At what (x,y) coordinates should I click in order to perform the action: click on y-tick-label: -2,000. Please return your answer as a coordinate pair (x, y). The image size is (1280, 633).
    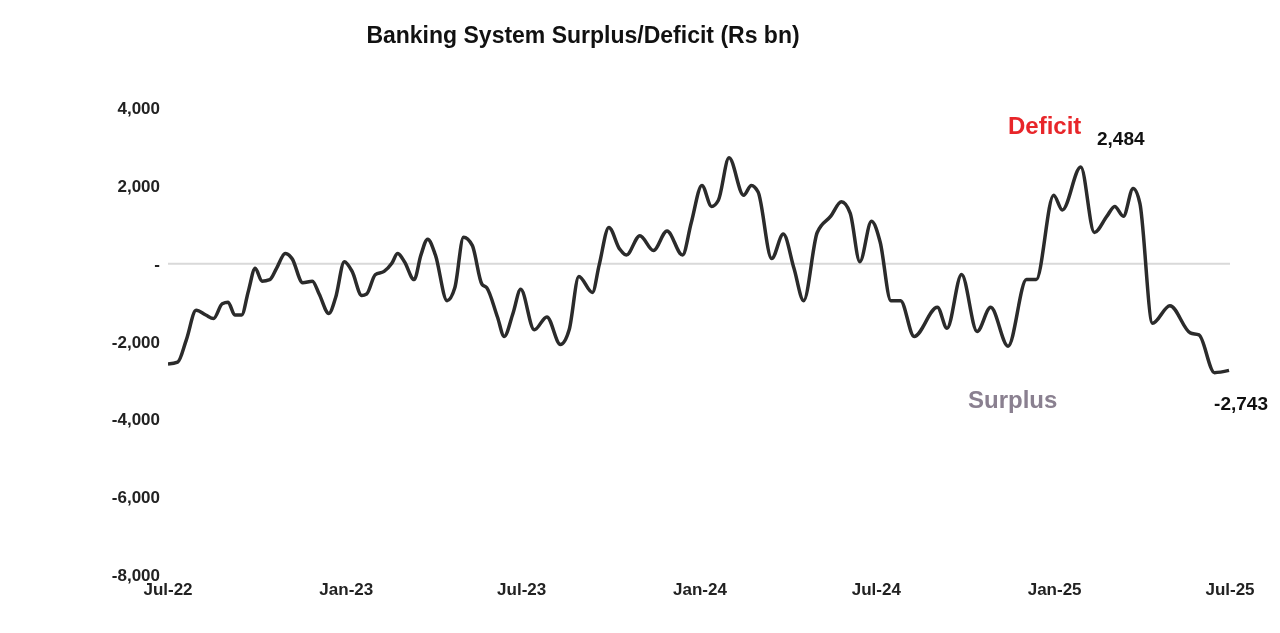
    Looking at the image, I should click on (135, 342).